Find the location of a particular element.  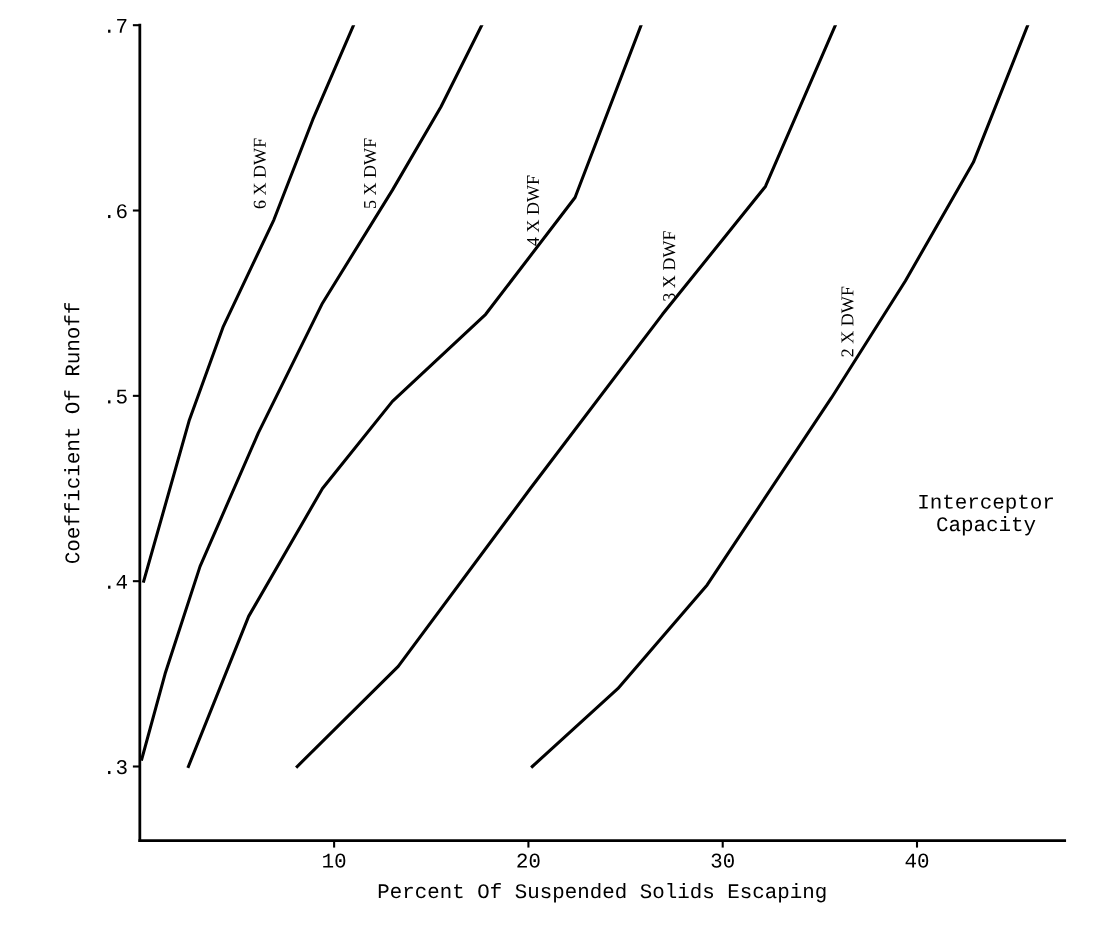

text: 4 X DWF is located at coordinates (533, 210).